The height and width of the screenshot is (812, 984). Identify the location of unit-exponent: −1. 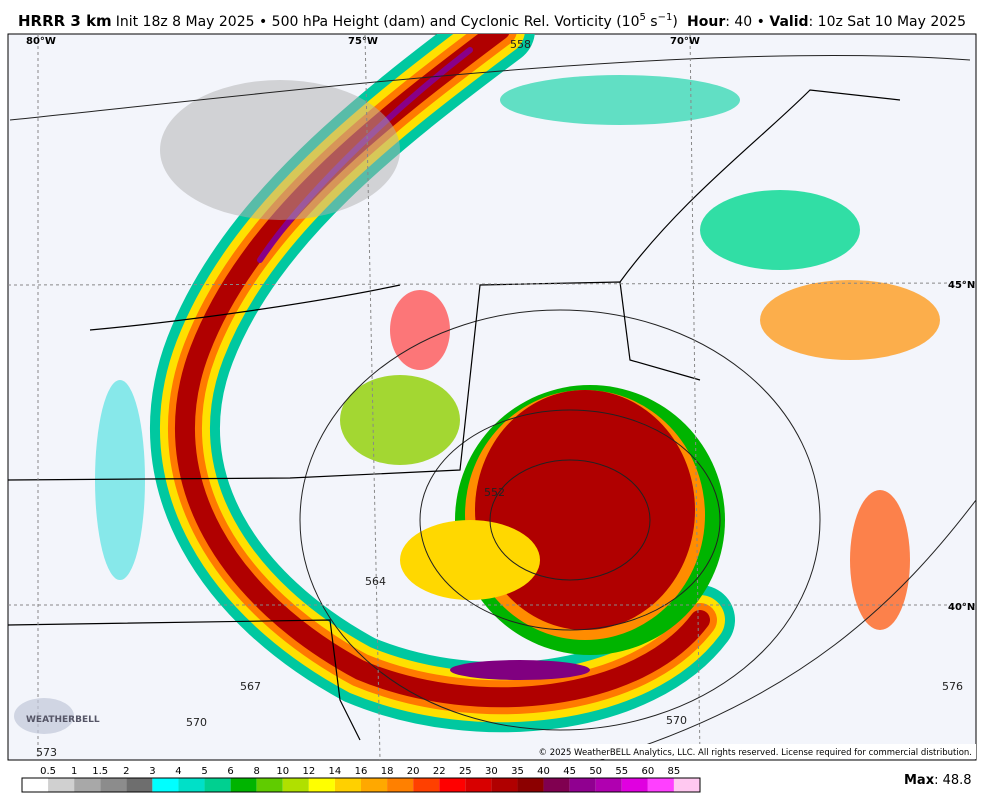
(665, 17).